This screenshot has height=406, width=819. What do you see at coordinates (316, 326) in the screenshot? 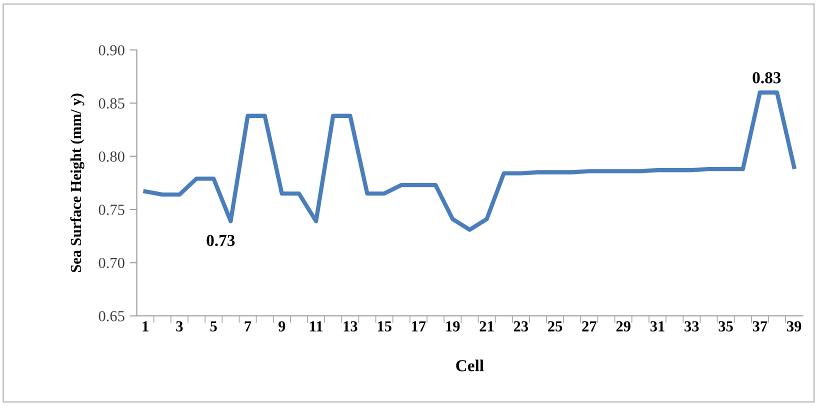
I see `x-tick-label: 11` at bounding box center [316, 326].